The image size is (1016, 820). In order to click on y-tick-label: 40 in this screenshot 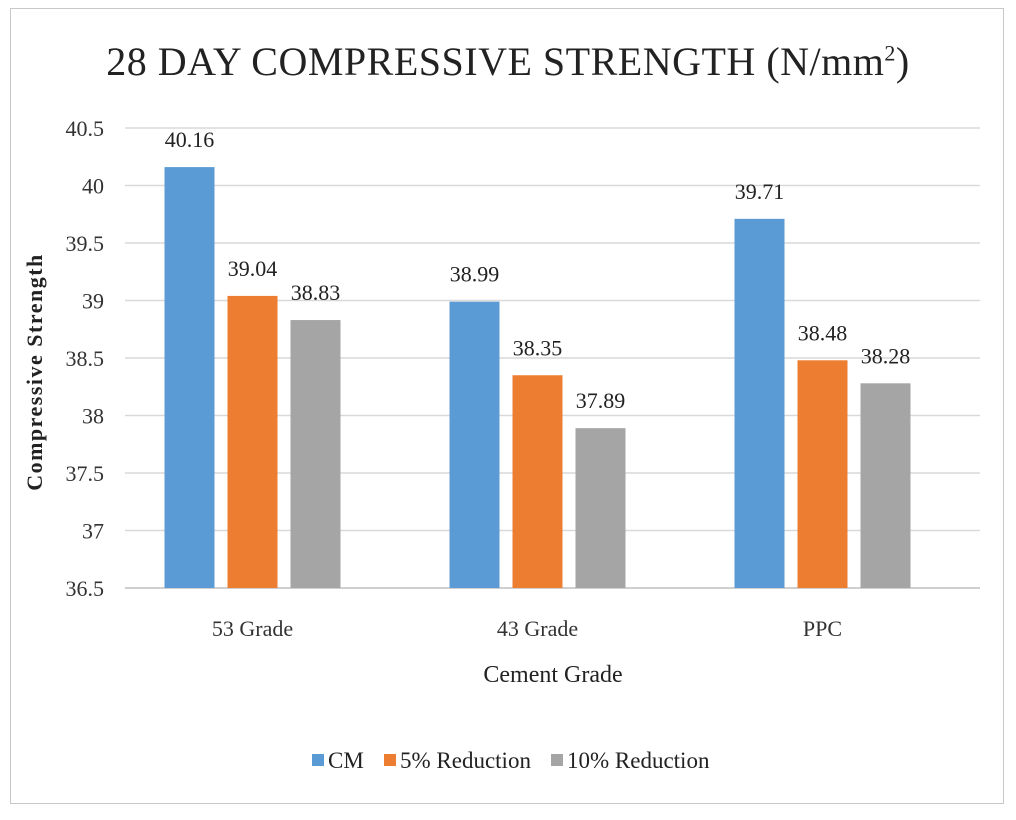, I will do `click(93, 186)`.